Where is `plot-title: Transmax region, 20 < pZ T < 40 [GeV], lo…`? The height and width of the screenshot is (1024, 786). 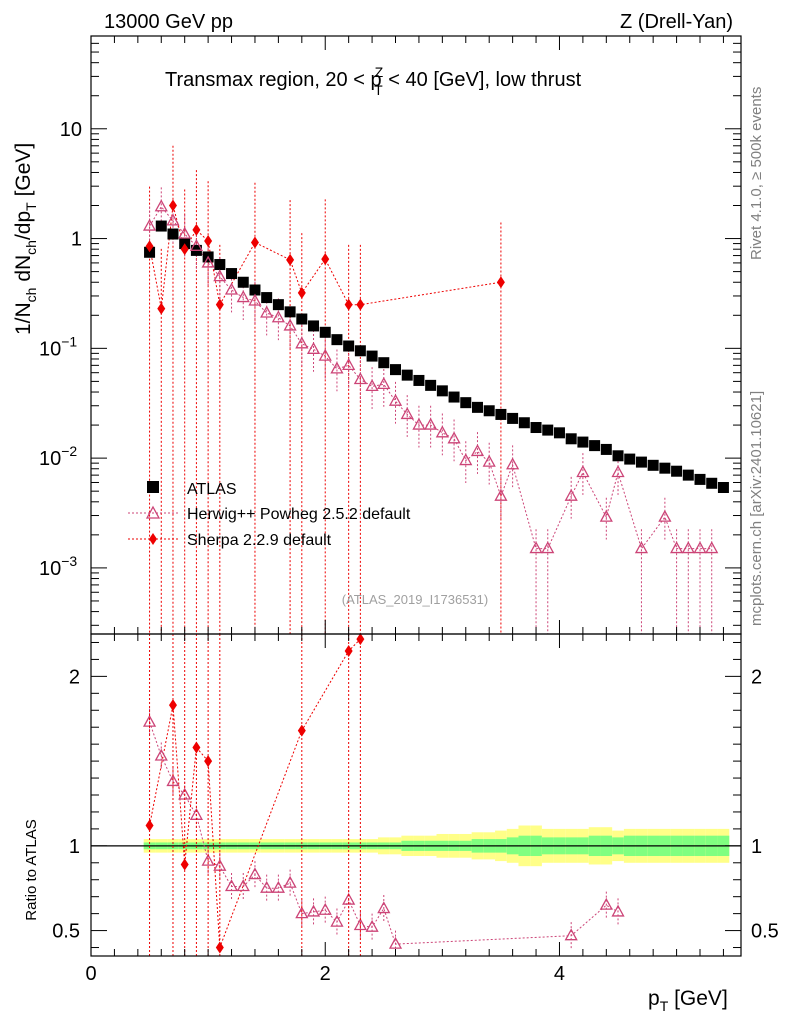 plot-title: Transmax region, 20 < pZ T < 40 [GeV], lo… is located at coordinates (373, 81).